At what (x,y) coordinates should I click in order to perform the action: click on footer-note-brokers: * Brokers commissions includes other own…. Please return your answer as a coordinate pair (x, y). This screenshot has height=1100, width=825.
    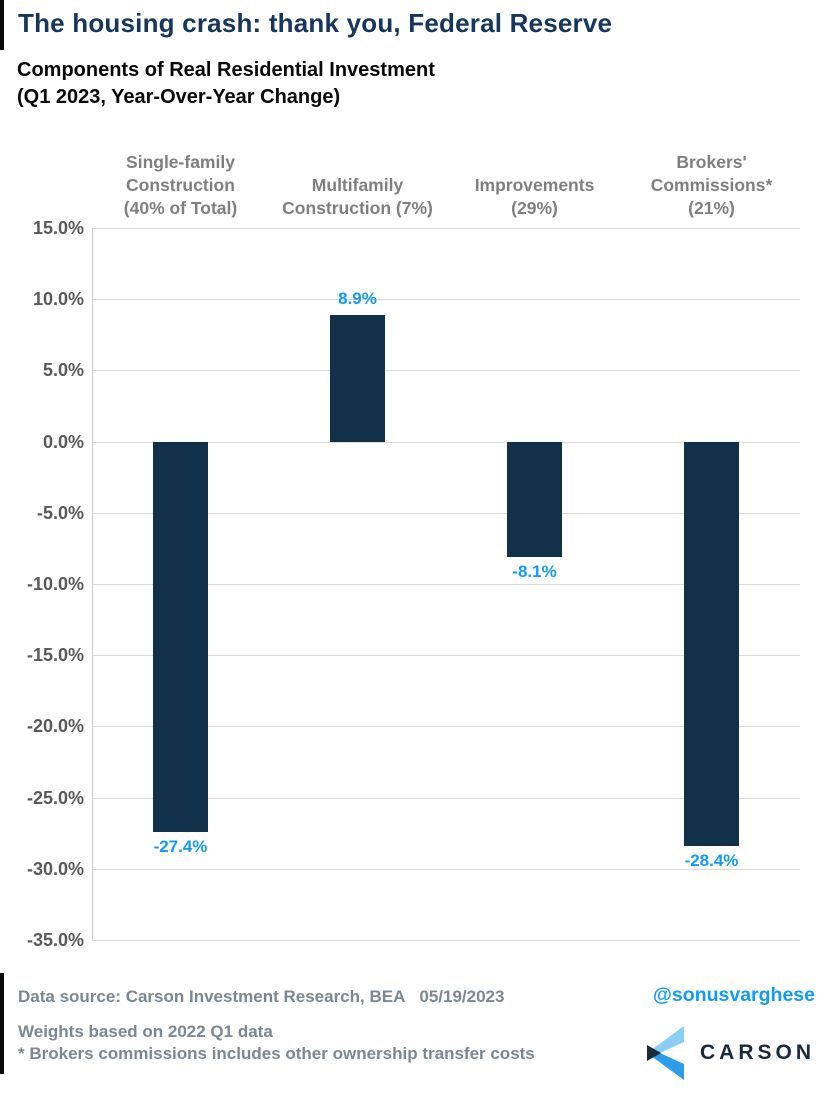
    Looking at the image, I should click on (276, 1053).